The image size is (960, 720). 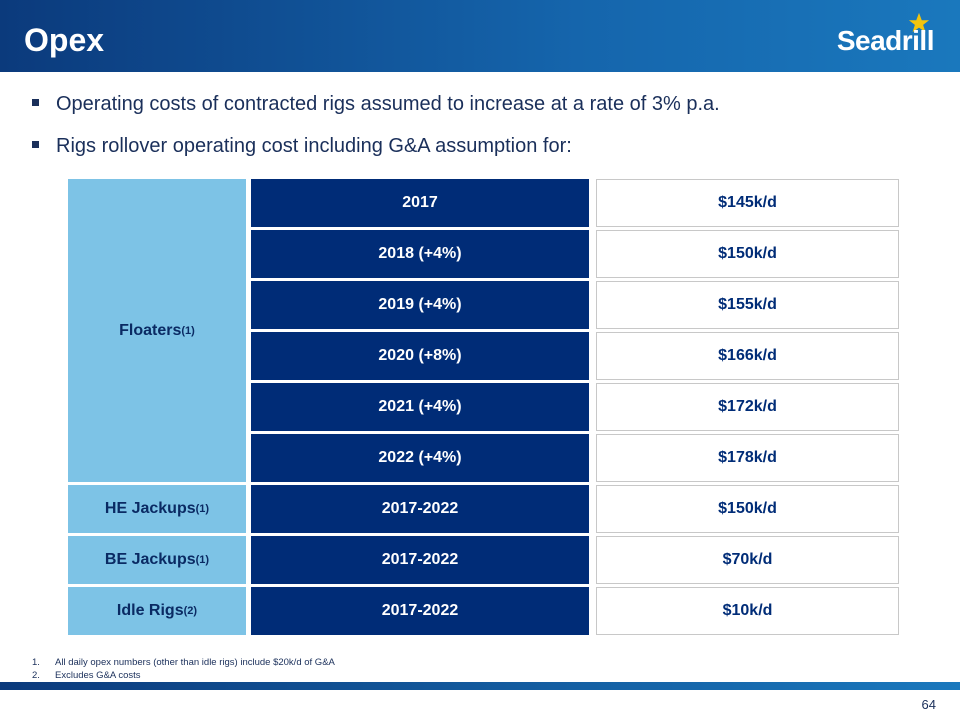 I want to click on footer-band, so click(x=480, y=686).